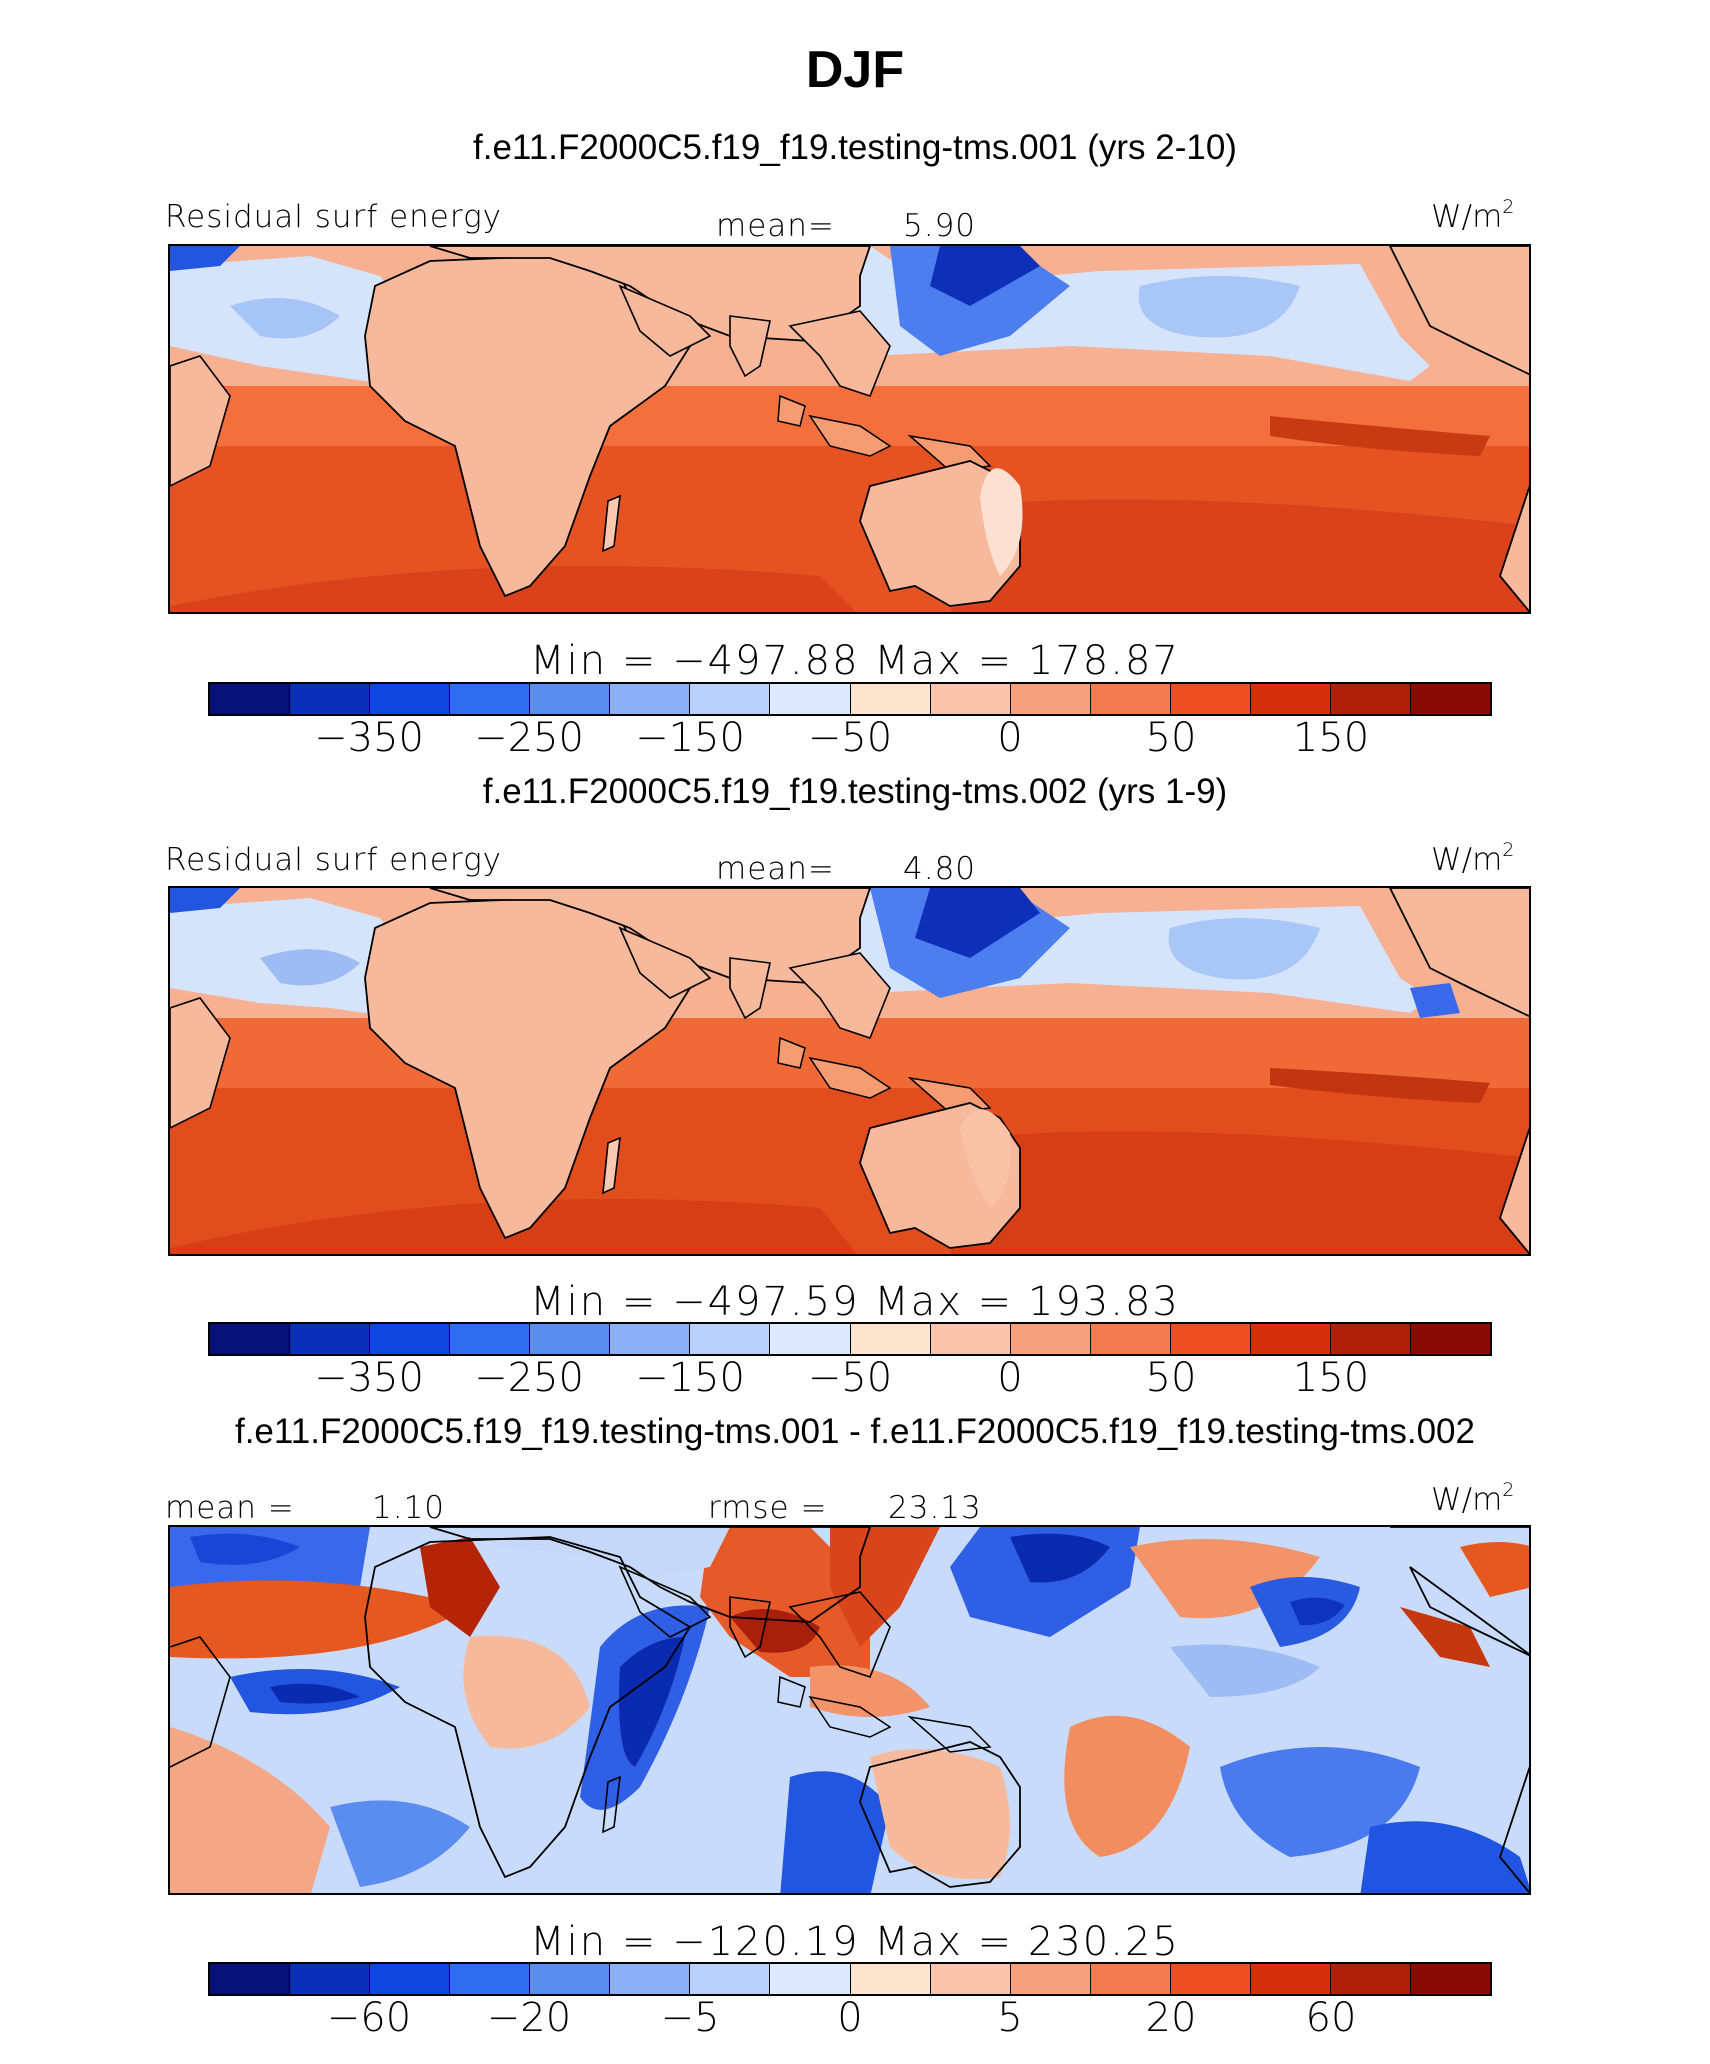 The width and height of the screenshot is (1710, 2064). I want to click on panel1-tick: 50, so click(1171, 738).